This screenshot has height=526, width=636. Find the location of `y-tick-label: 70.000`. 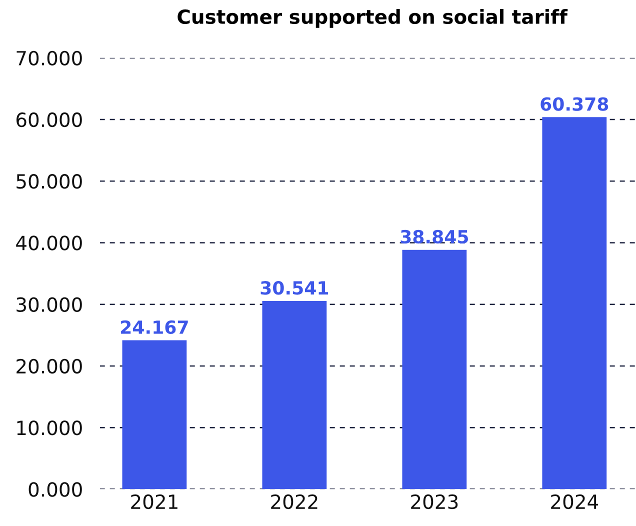

y-tick-label: 70.000 is located at coordinates (49, 58).